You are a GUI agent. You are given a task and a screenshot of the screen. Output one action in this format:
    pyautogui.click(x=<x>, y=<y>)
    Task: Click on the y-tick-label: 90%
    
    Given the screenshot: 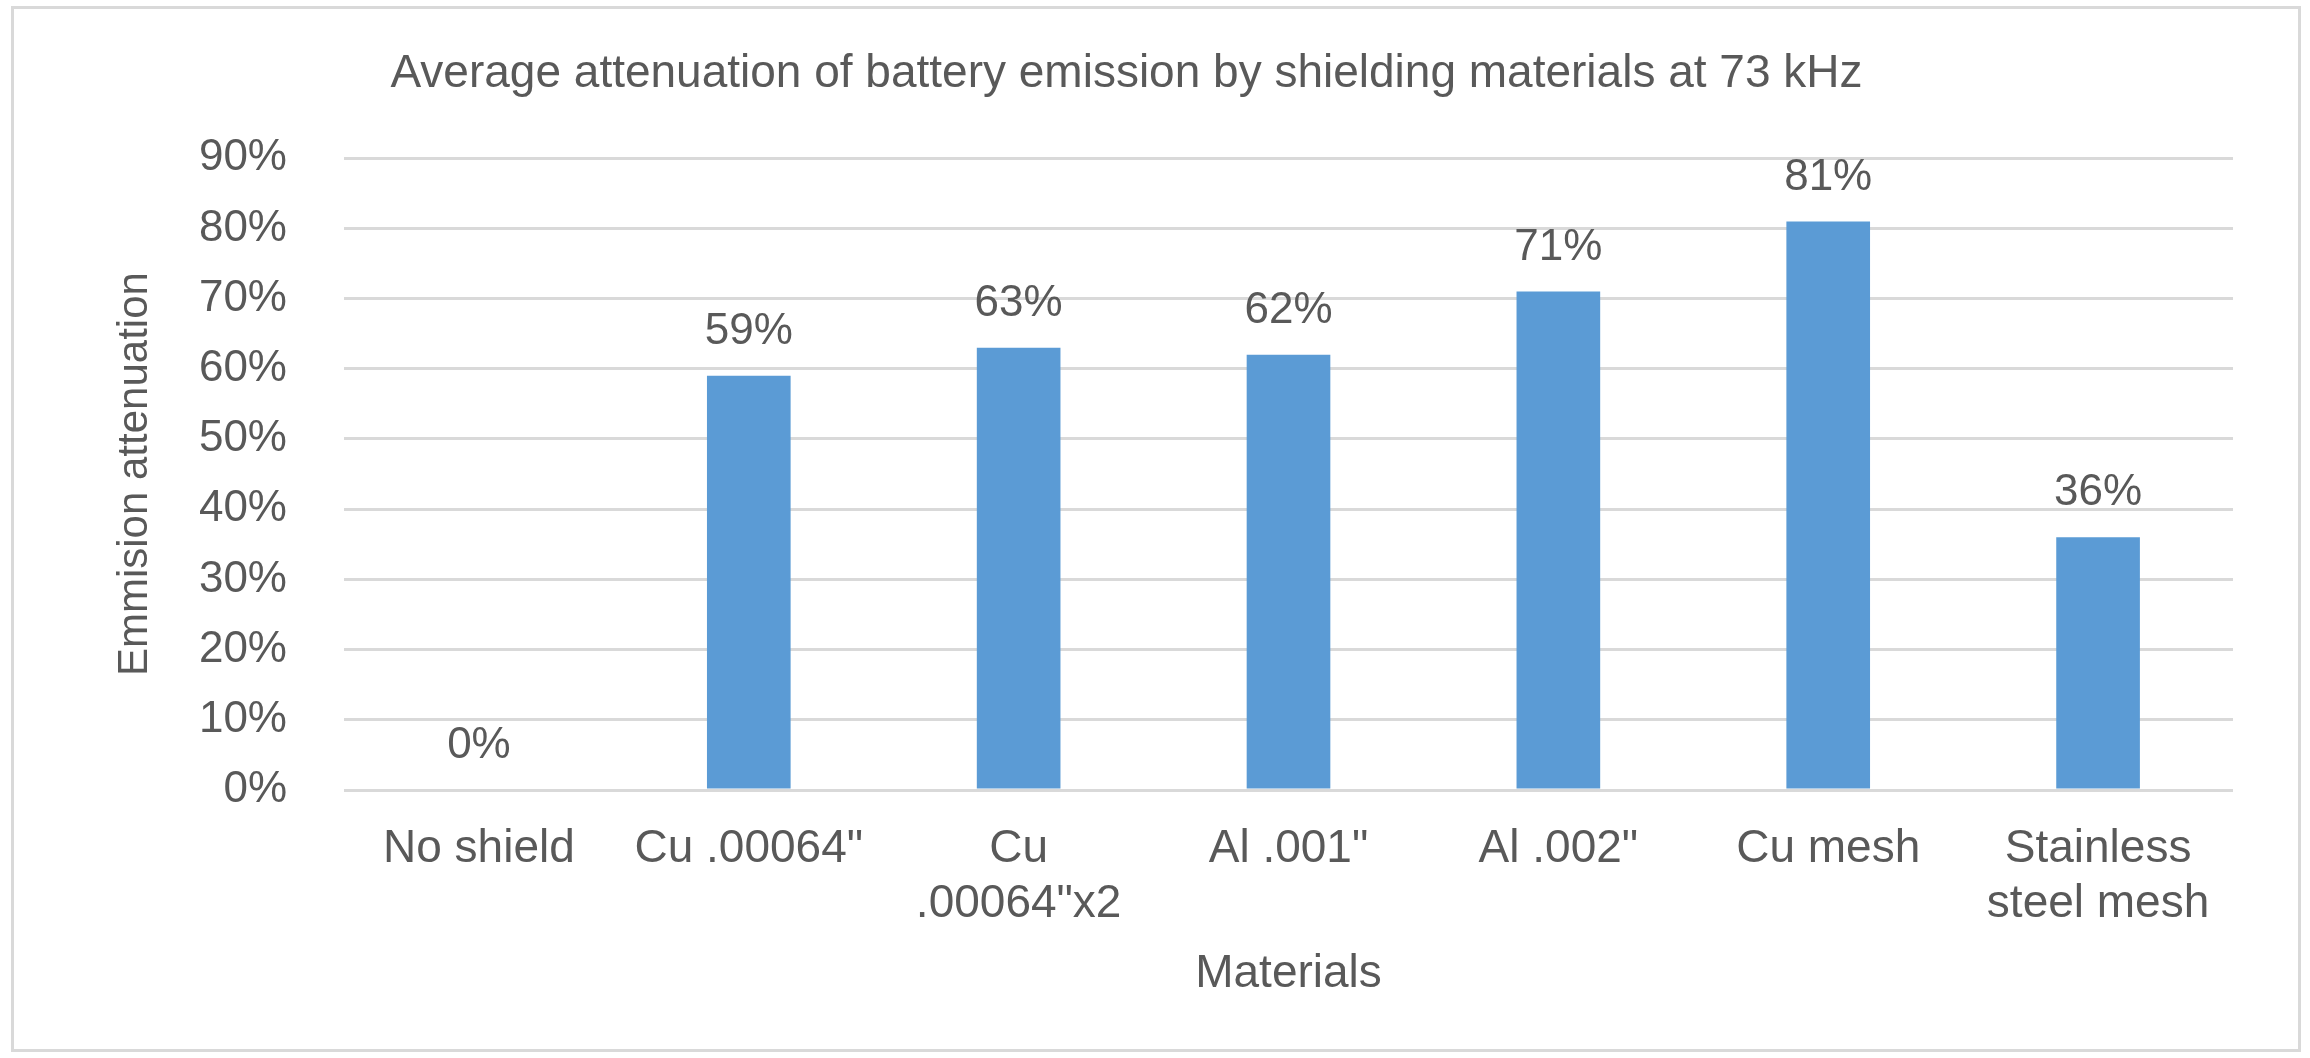 What is the action you would take?
    pyautogui.click(x=242, y=155)
    